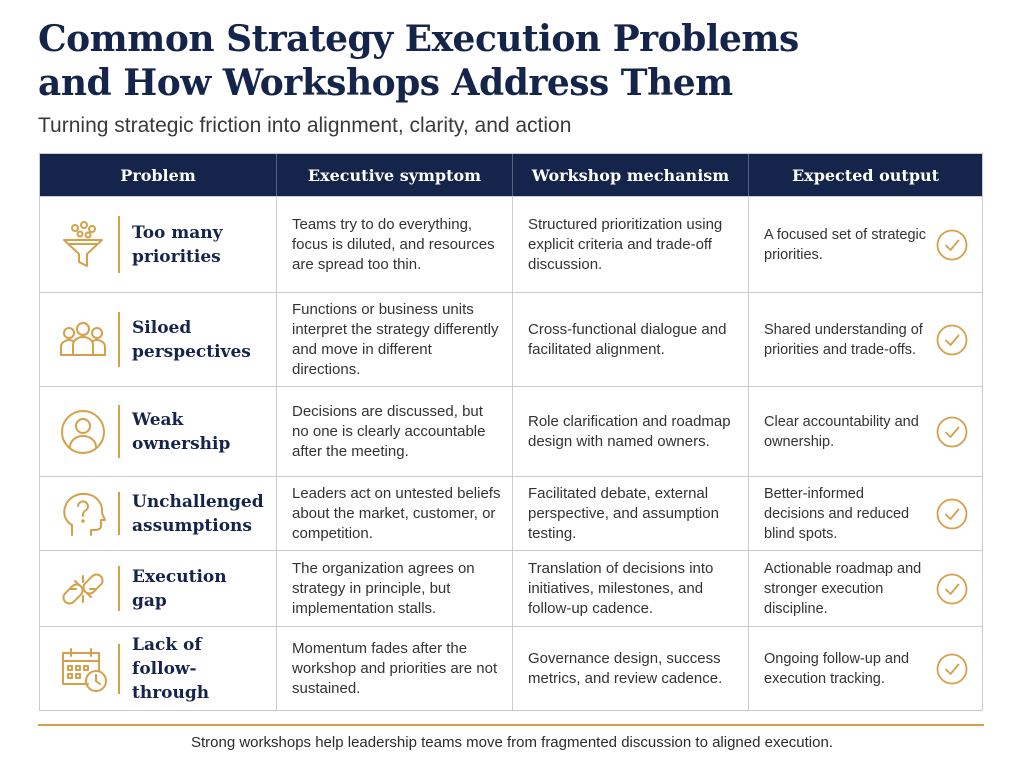 This screenshot has width=1024, height=768. What do you see at coordinates (631, 175) in the screenshot?
I see `header-mechanism: Workshop mechanism` at bounding box center [631, 175].